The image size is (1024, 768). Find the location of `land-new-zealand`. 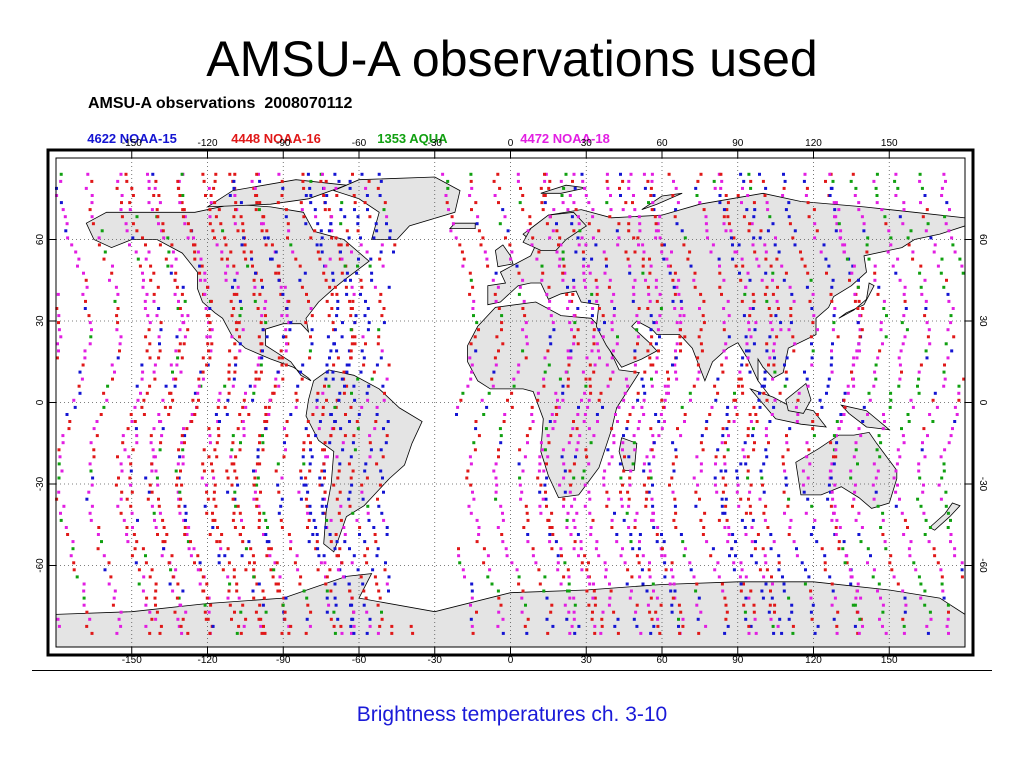

land-new-zealand is located at coordinates (944, 516).